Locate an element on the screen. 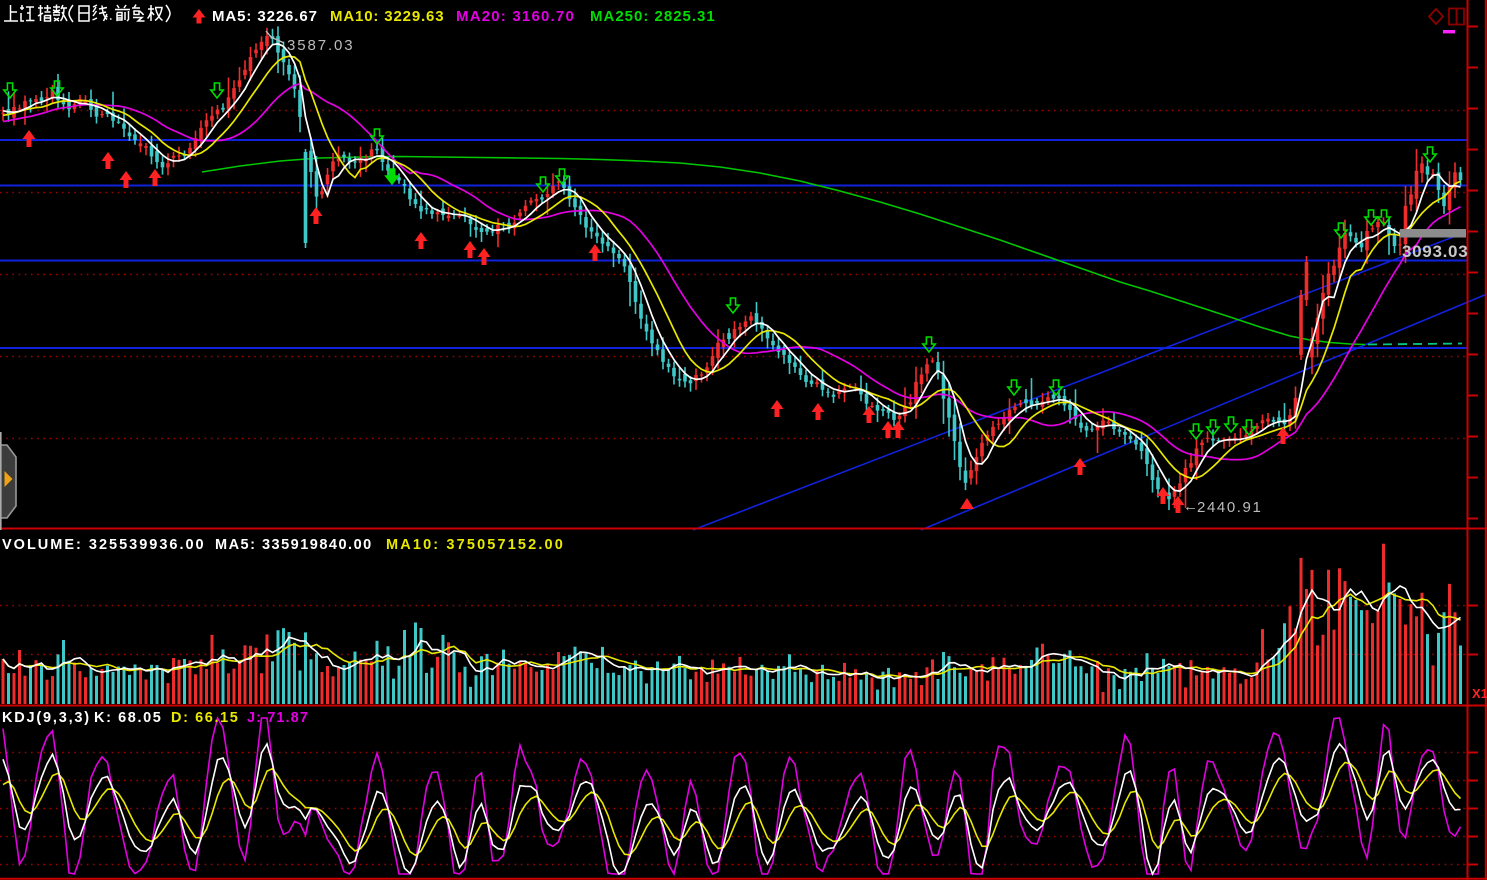  svg-text: J: 71.87 is located at coordinates (278, 718).